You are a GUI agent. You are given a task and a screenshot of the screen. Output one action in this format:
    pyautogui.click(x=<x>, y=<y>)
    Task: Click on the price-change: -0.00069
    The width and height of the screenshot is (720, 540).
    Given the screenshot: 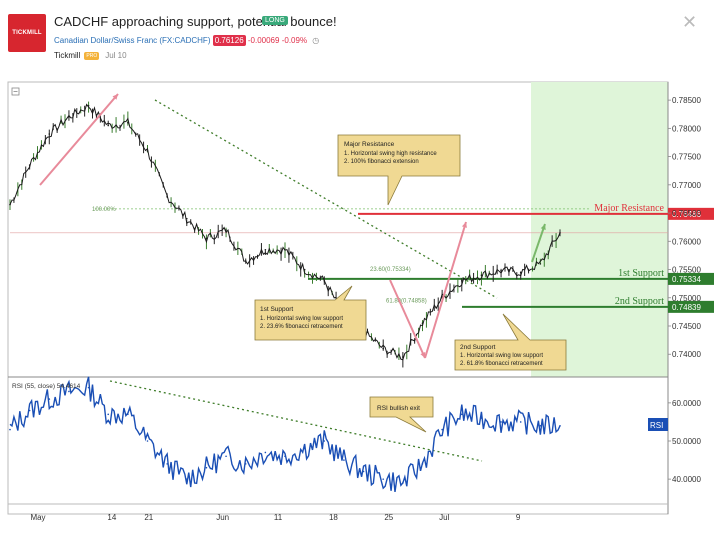 What is the action you would take?
    pyautogui.click(x=263, y=40)
    